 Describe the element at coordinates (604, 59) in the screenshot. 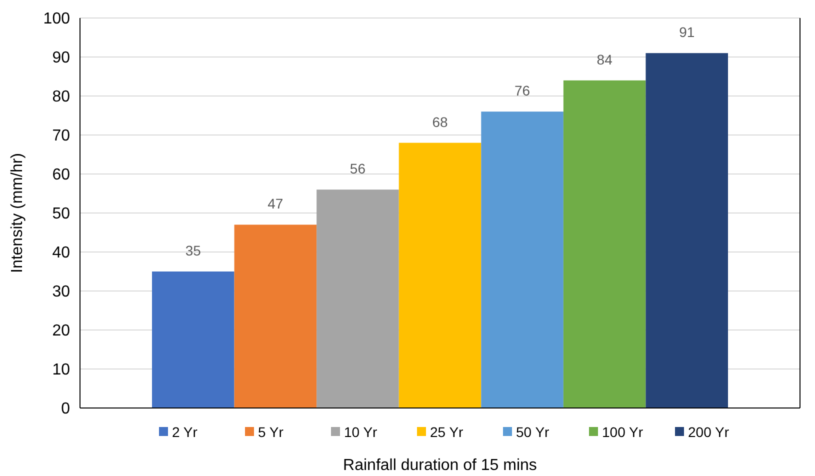

I see `data-label: 84` at that location.